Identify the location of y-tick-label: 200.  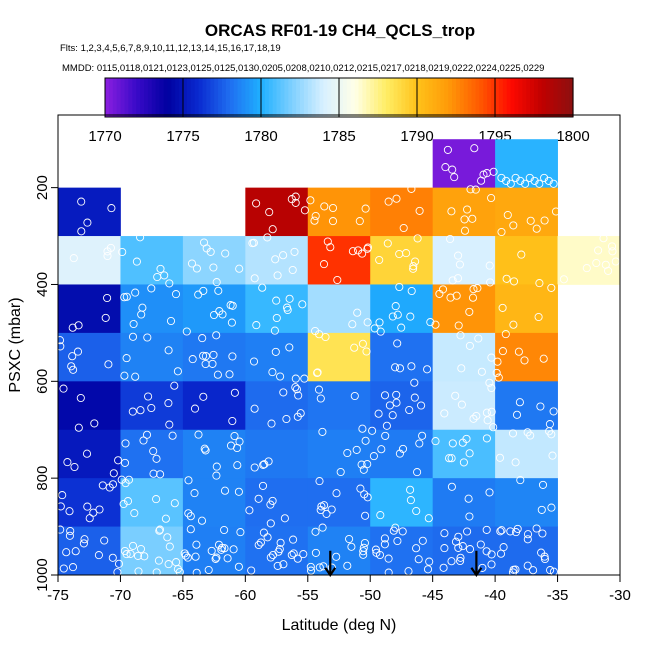
(42, 187).